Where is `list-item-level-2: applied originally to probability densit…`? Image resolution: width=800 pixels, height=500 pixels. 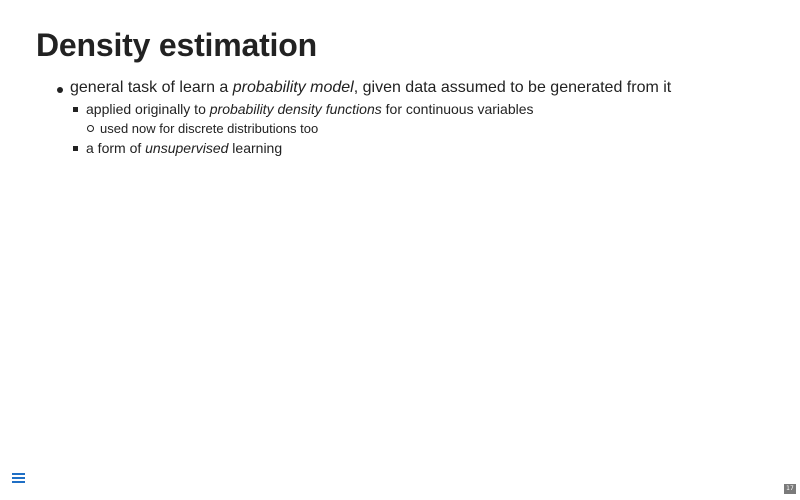
list-item-level-2: applied originally to probability densit… is located at coordinates (310, 109).